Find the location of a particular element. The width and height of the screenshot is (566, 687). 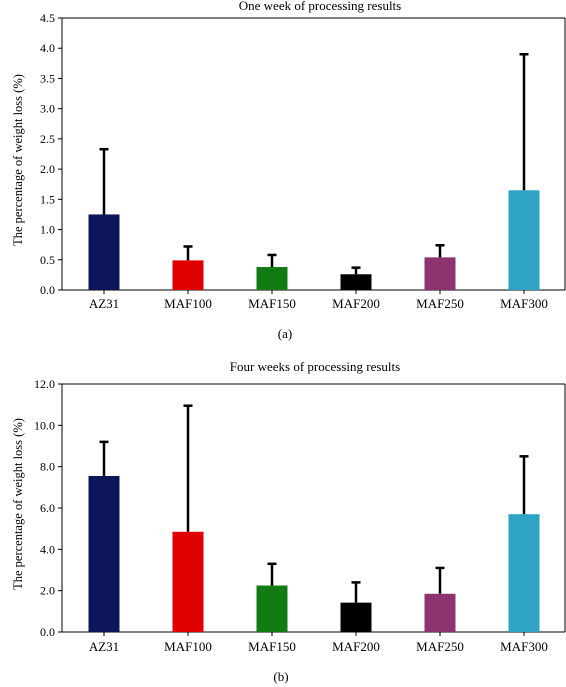

chart-a-ytick-label: 0.5 is located at coordinates (47, 260).